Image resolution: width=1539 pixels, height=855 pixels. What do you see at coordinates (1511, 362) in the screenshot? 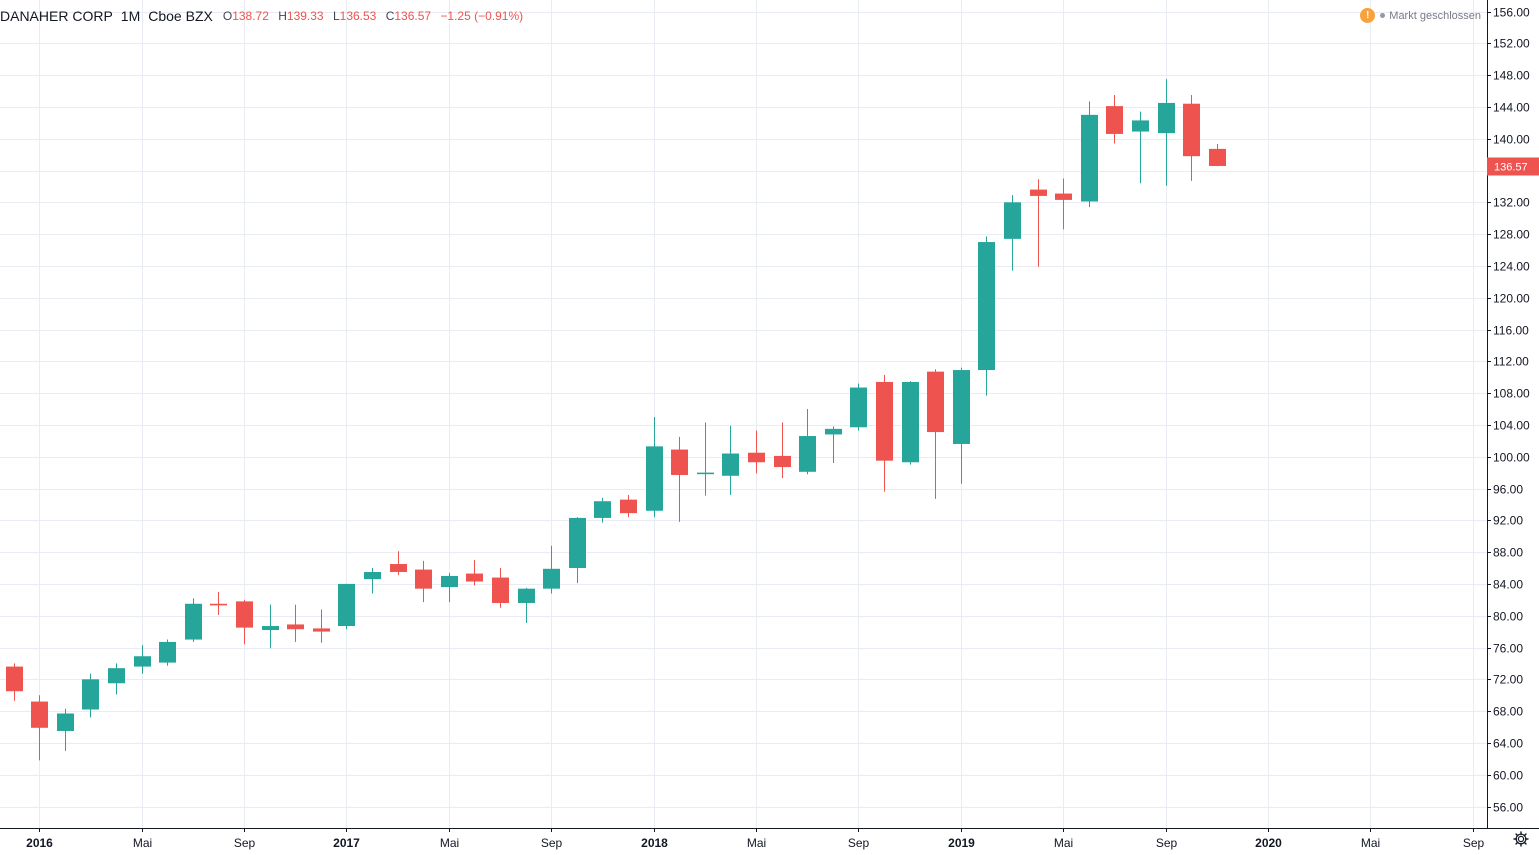
I see `y-tick-label: 112.00` at bounding box center [1511, 362].